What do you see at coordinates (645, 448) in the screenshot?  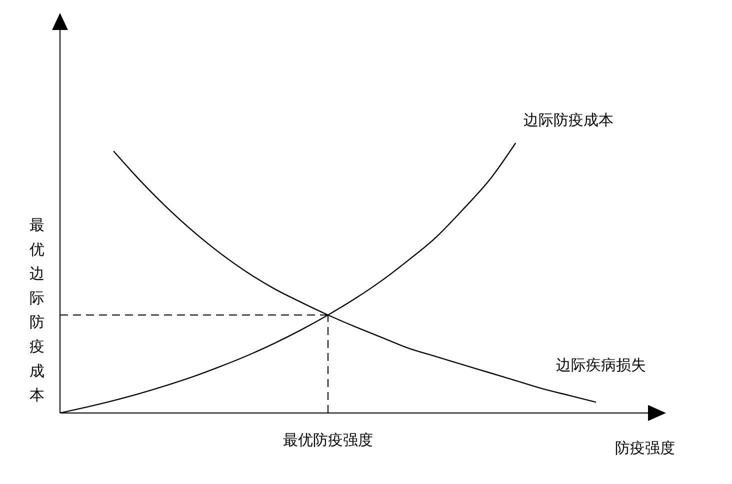 I see `x-axis-title: 防疫强度` at bounding box center [645, 448].